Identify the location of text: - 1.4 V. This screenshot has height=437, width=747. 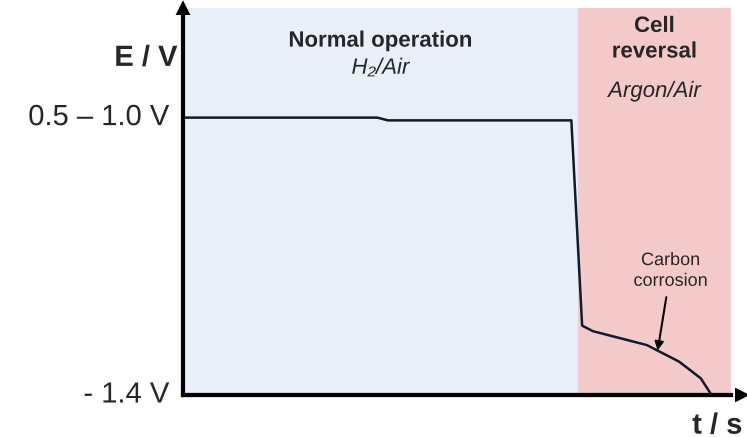
(127, 392).